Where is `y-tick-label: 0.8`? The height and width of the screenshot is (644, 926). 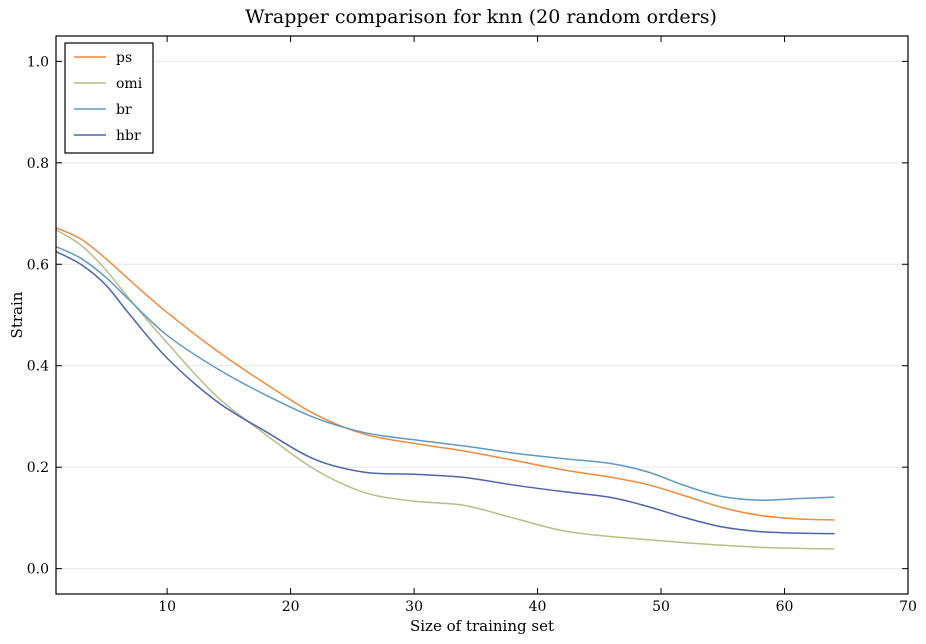 y-tick-label: 0.8 is located at coordinates (38, 164).